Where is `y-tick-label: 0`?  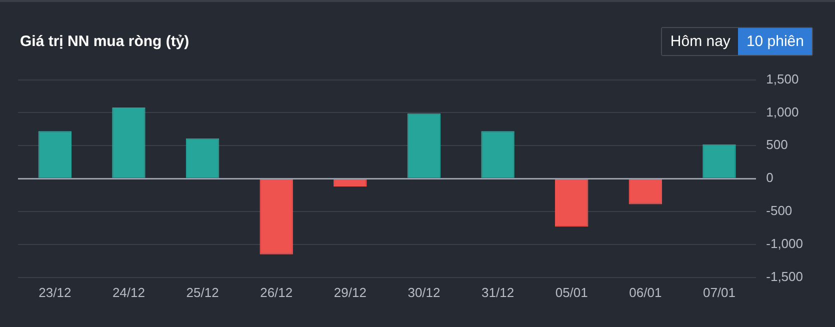
y-tick-label: 0 is located at coordinates (770, 178).